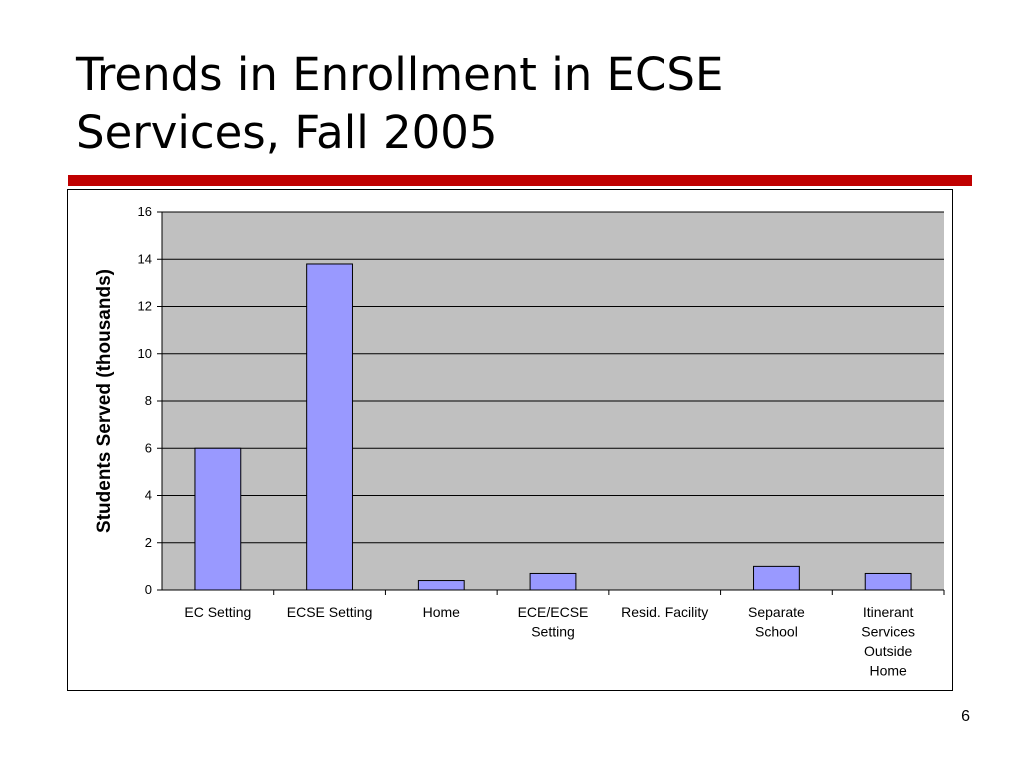 The height and width of the screenshot is (768, 1024). I want to click on y-tick-label: 0, so click(148, 589).